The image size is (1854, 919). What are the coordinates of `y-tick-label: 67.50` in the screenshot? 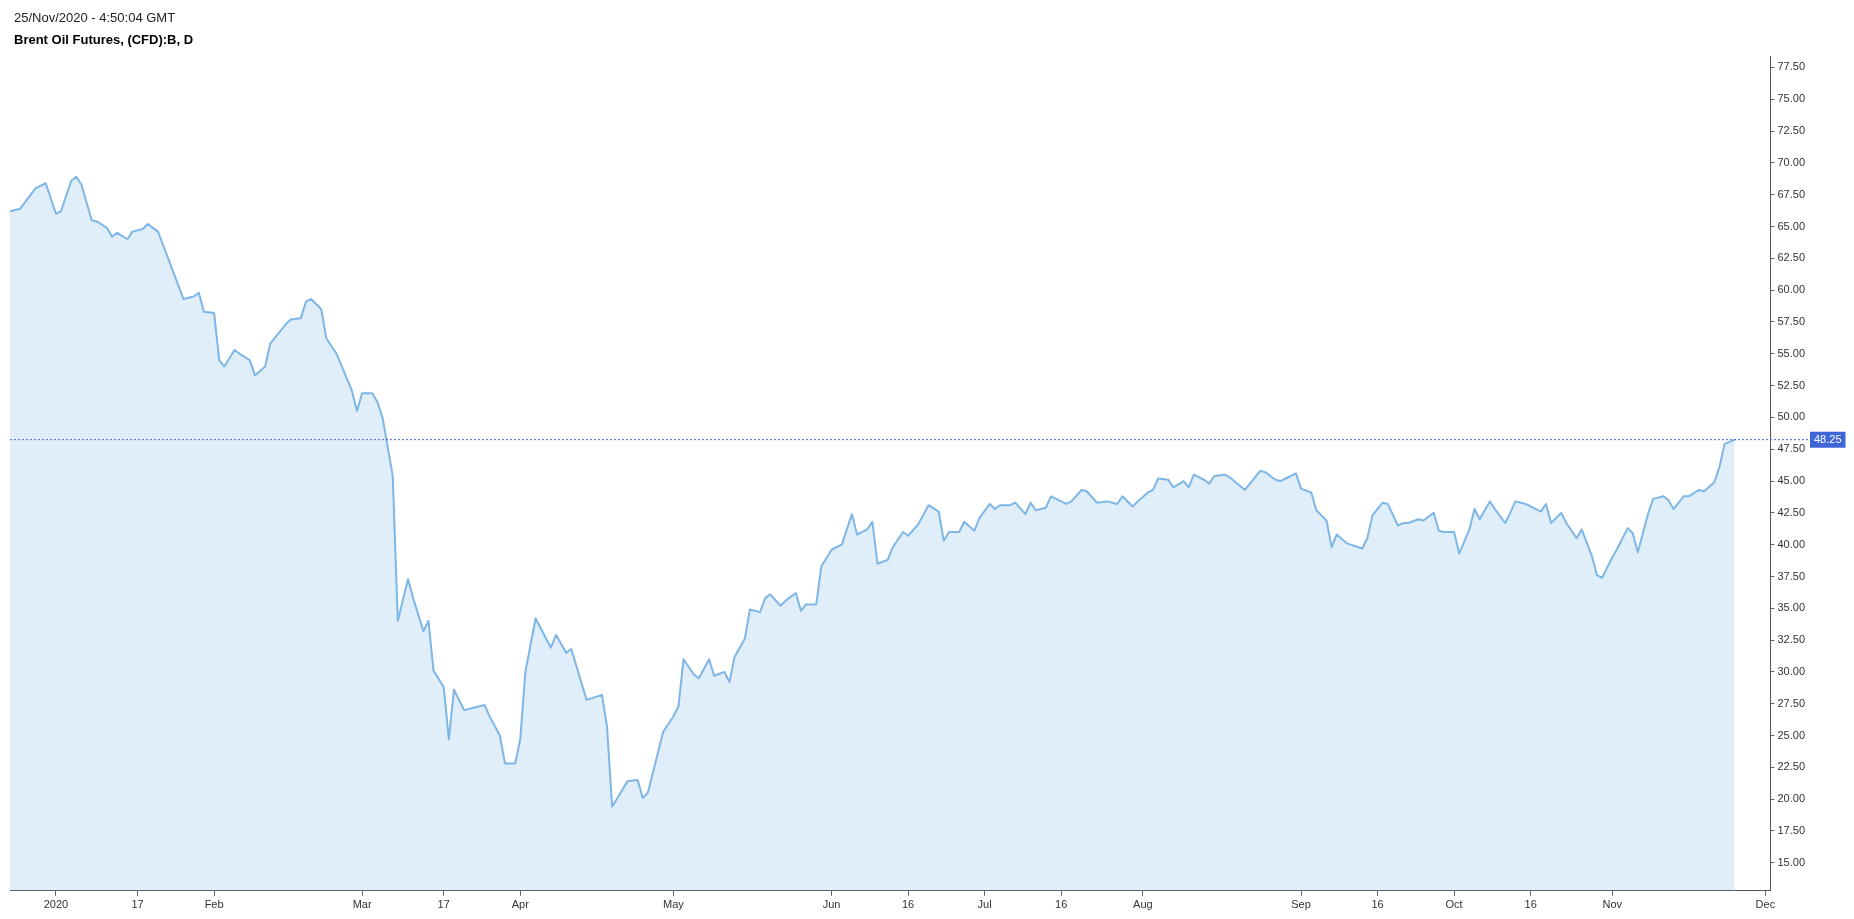 It's located at (1791, 193).